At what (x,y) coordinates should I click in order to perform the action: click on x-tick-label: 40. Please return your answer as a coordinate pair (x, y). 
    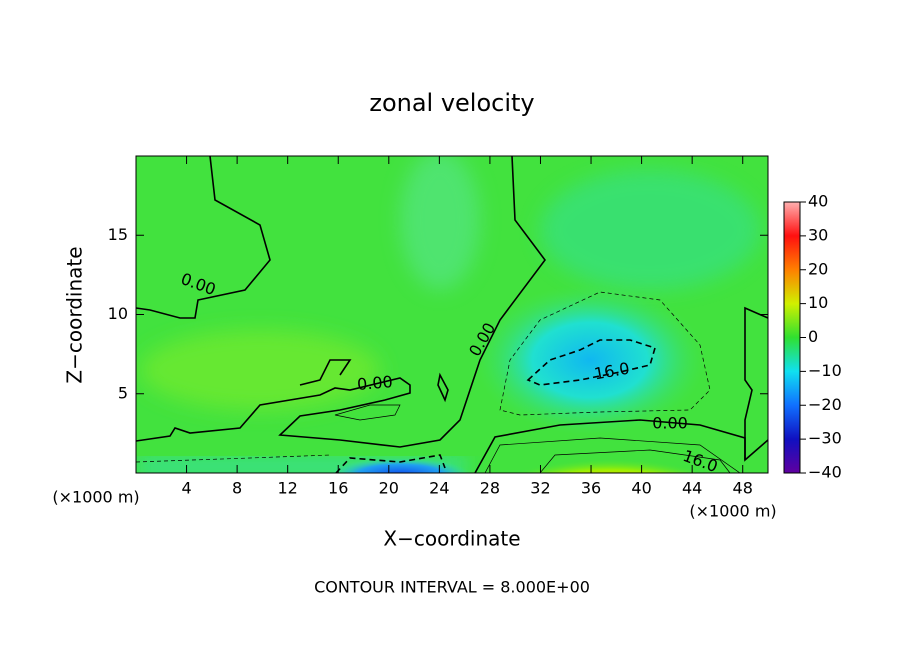
    Looking at the image, I should click on (641, 488).